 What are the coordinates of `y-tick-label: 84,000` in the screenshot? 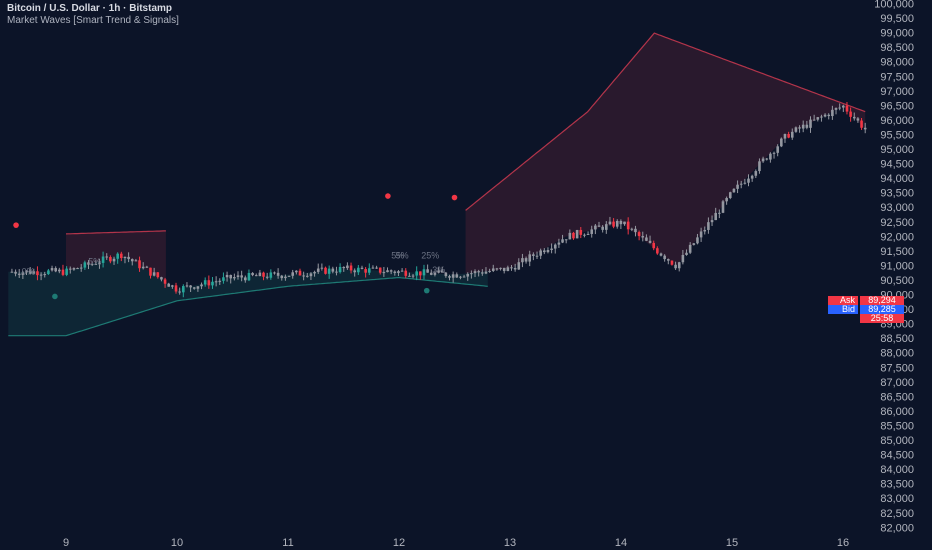 It's located at (897, 470).